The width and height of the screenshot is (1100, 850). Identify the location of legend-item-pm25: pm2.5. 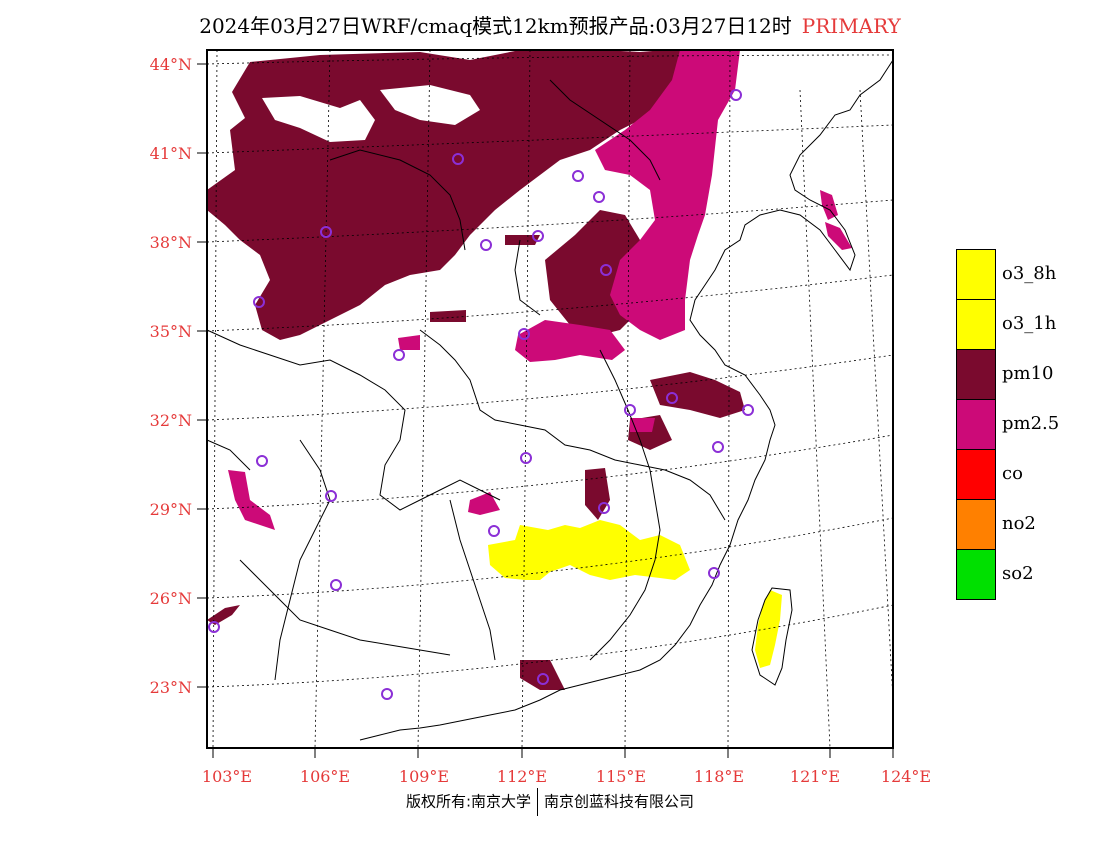
(1026, 424).